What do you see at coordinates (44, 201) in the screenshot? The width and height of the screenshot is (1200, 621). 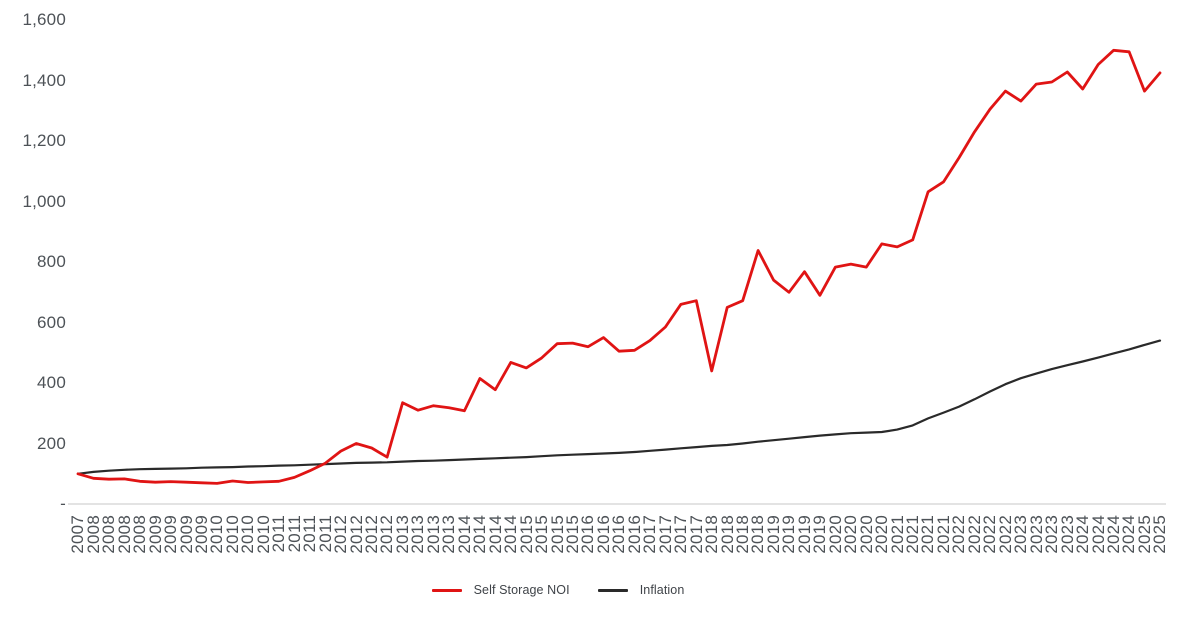 I see `y-axis-tick-label: 1,000` at bounding box center [44, 201].